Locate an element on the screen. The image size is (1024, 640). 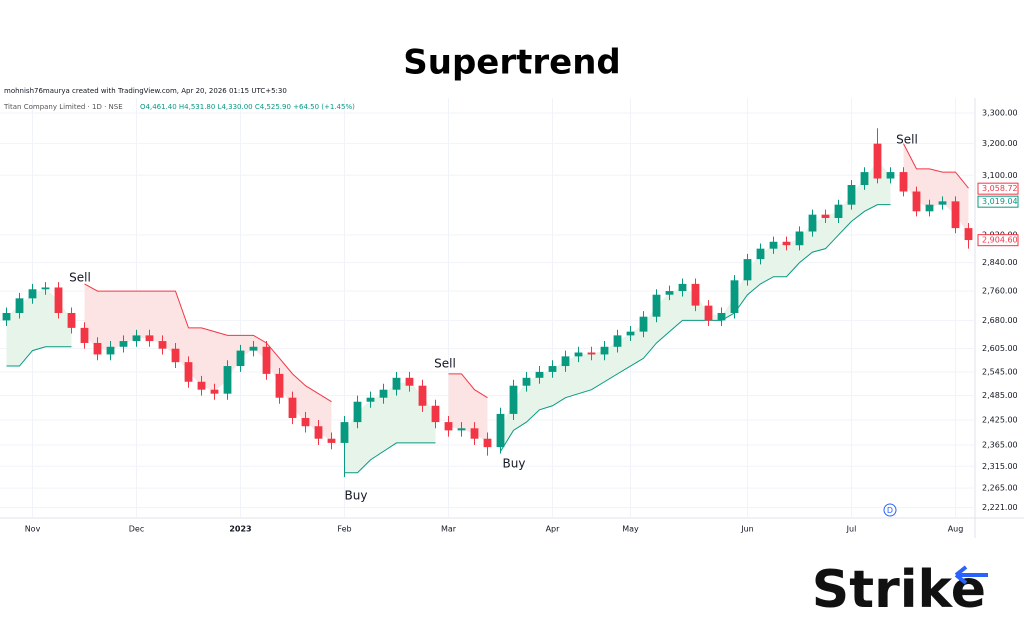
x-tick-label: Dec is located at coordinates (136, 529).